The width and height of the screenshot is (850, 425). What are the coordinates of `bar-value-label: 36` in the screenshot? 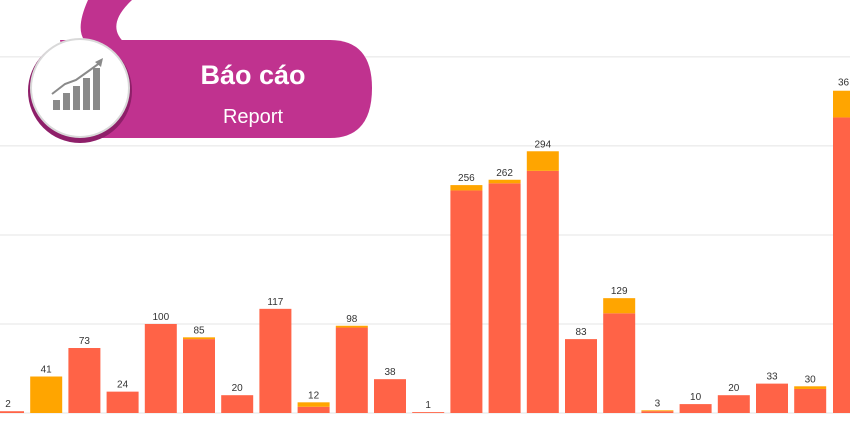 It's located at (844, 83).